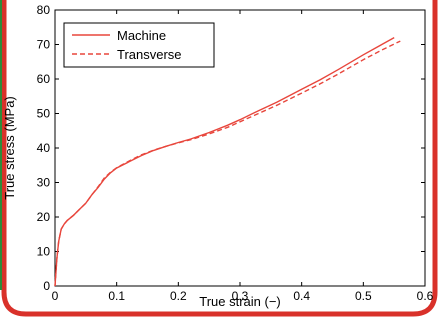 This screenshot has width=441, height=322. I want to click on y-tick-label: 20, so click(44, 217).